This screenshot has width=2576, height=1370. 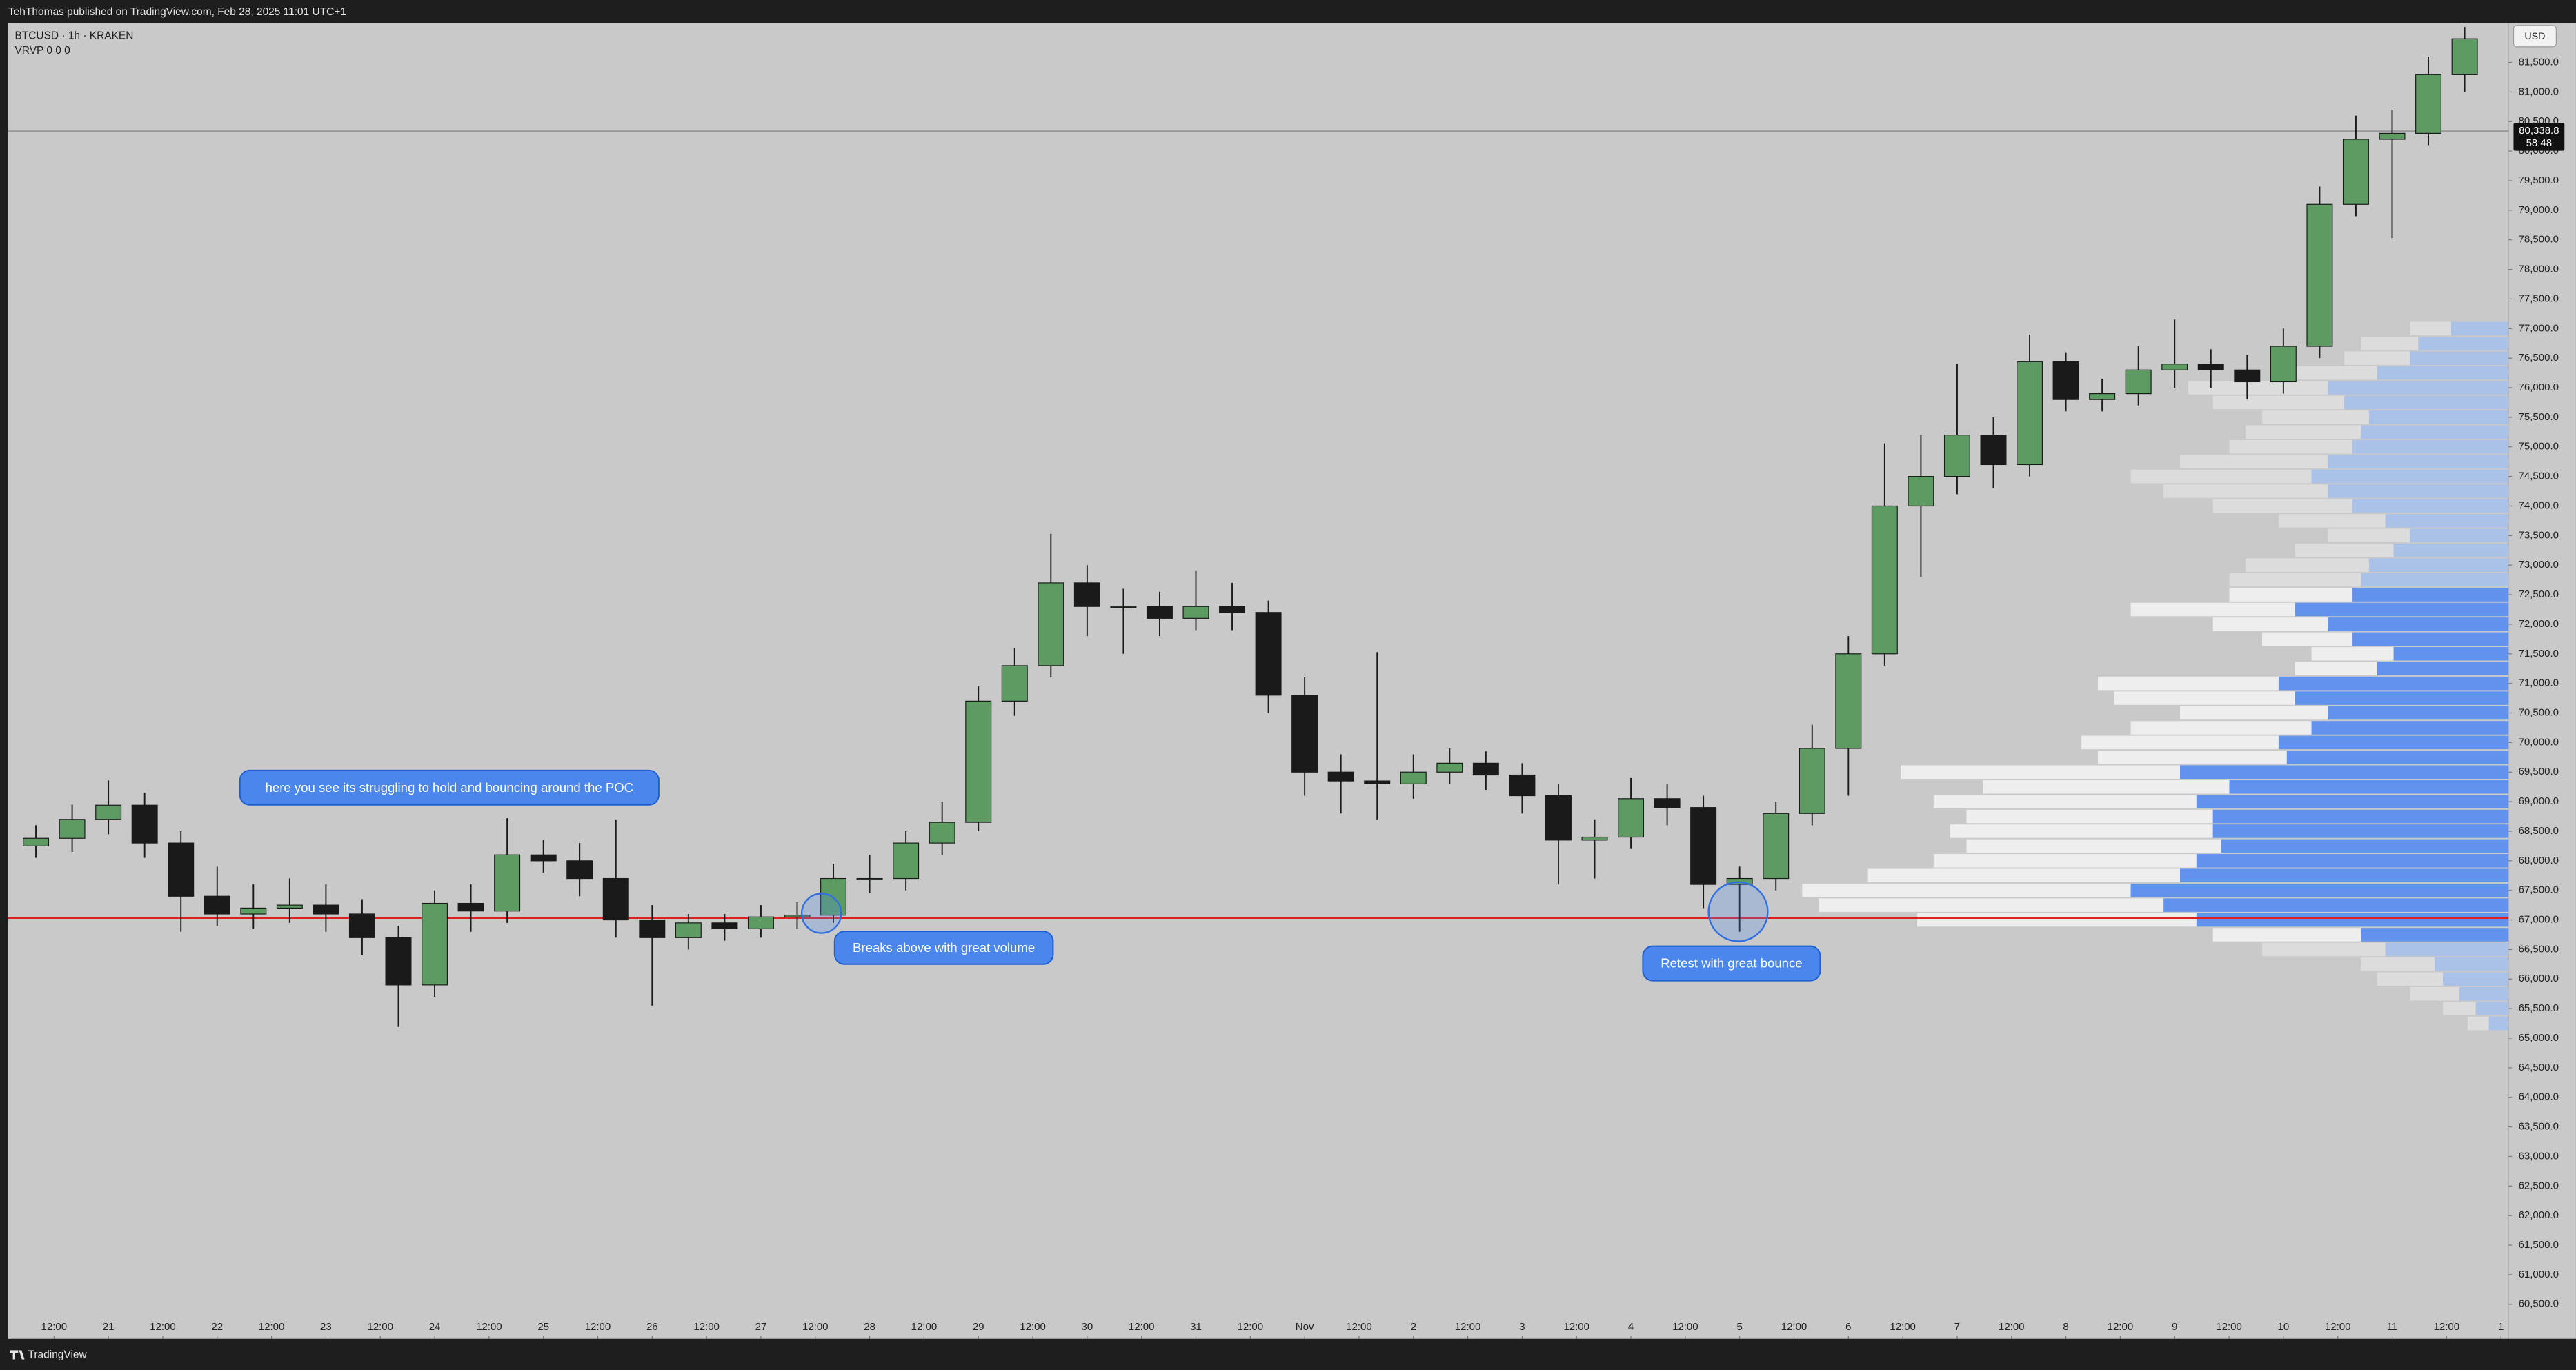 What do you see at coordinates (2539, 742) in the screenshot?
I see `y-tick-label: 70,000.0` at bounding box center [2539, 742].